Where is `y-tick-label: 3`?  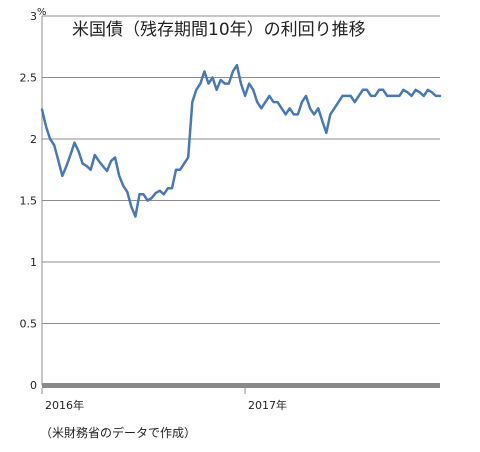 y-tick-label: 3 is located at coordinates (33, 16).